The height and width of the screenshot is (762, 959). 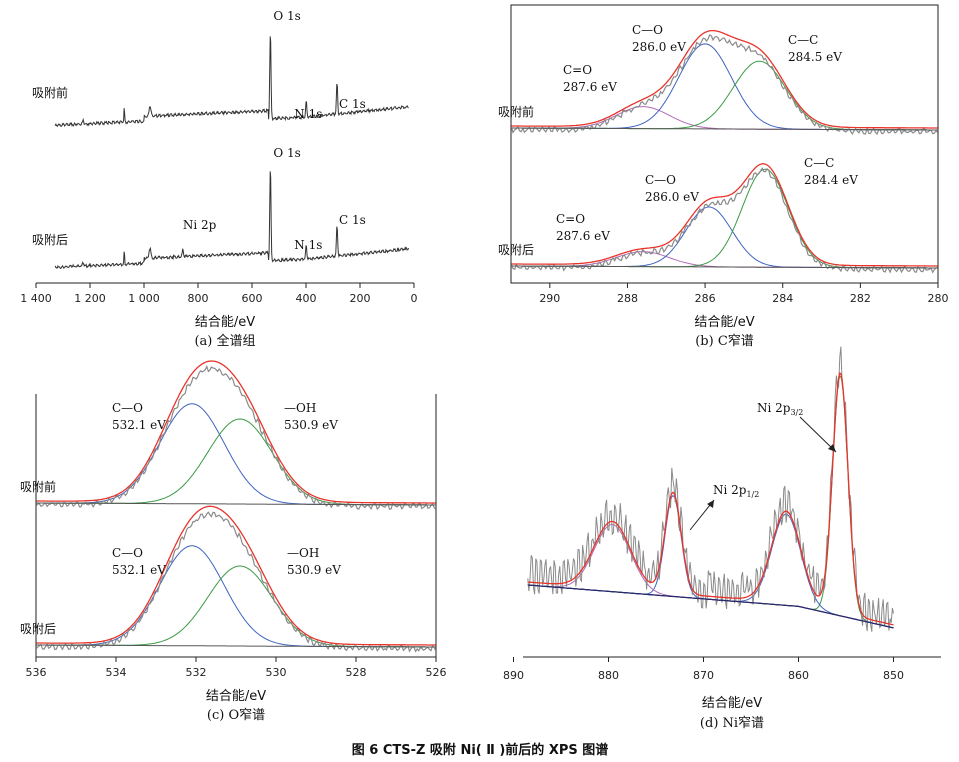 What do you see at coordinates (782, 298) in the screenshot?
I see `x-tick-label: 284` at bounding box center [782, 298].